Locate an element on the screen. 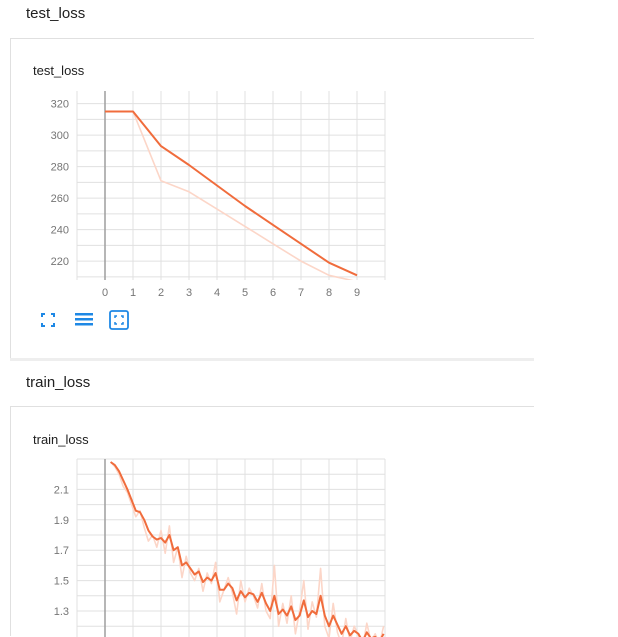 The width and height of the screenshot is (618, 637). toggle-log-scale-icon is located at coordinates (84, 319).